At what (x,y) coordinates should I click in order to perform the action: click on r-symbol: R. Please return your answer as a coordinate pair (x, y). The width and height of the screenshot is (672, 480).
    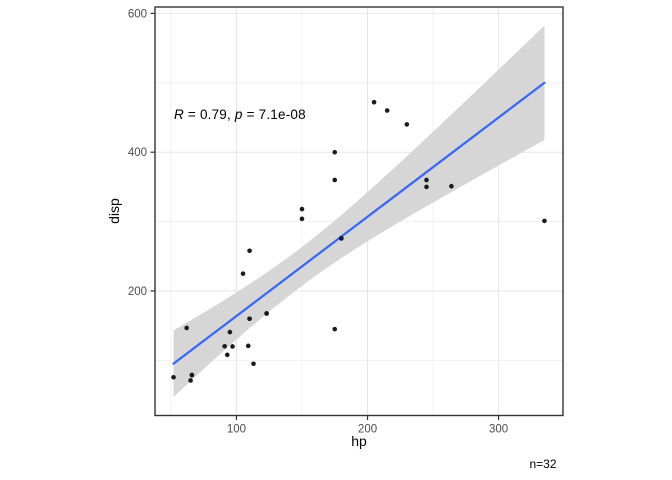
    Looking at the image, I should click on (179, 114).